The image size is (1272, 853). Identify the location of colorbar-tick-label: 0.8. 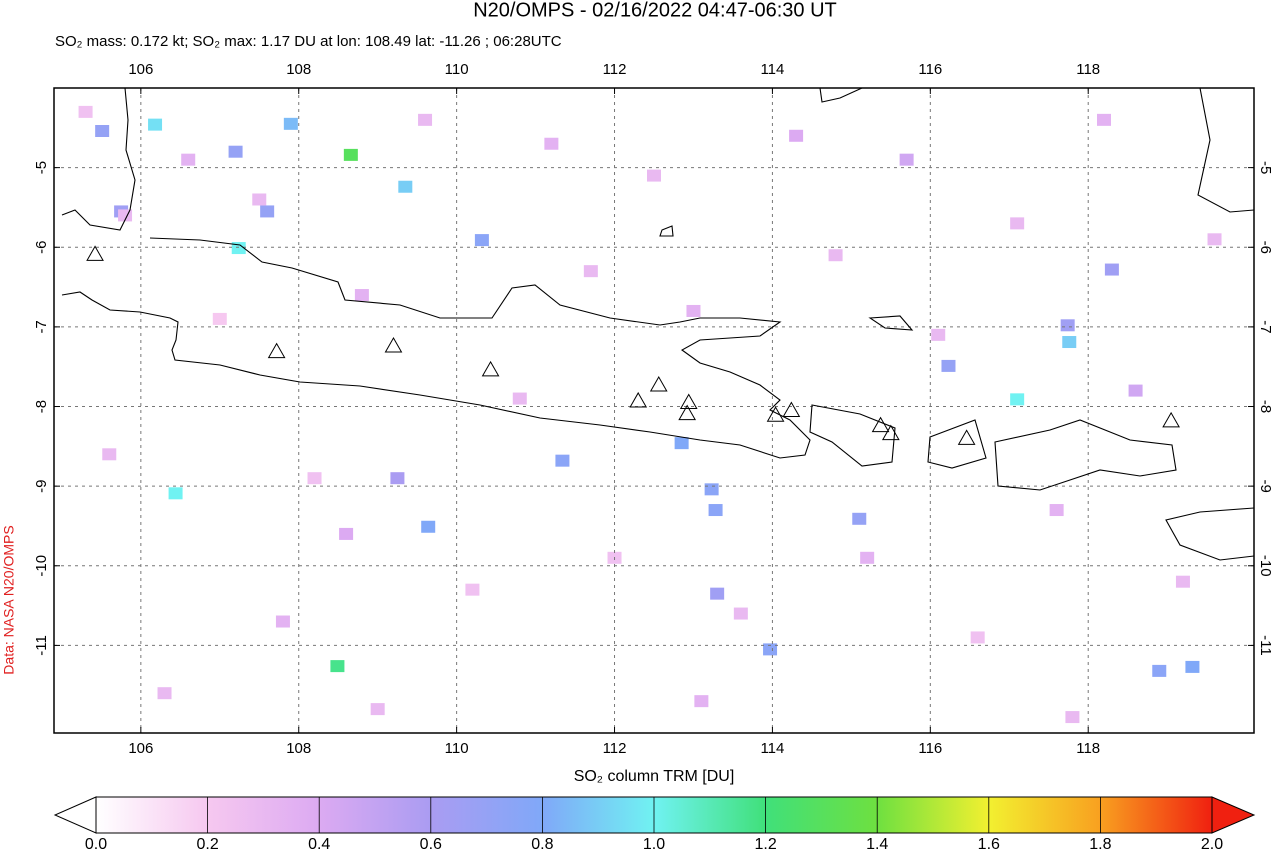
(542, 844).